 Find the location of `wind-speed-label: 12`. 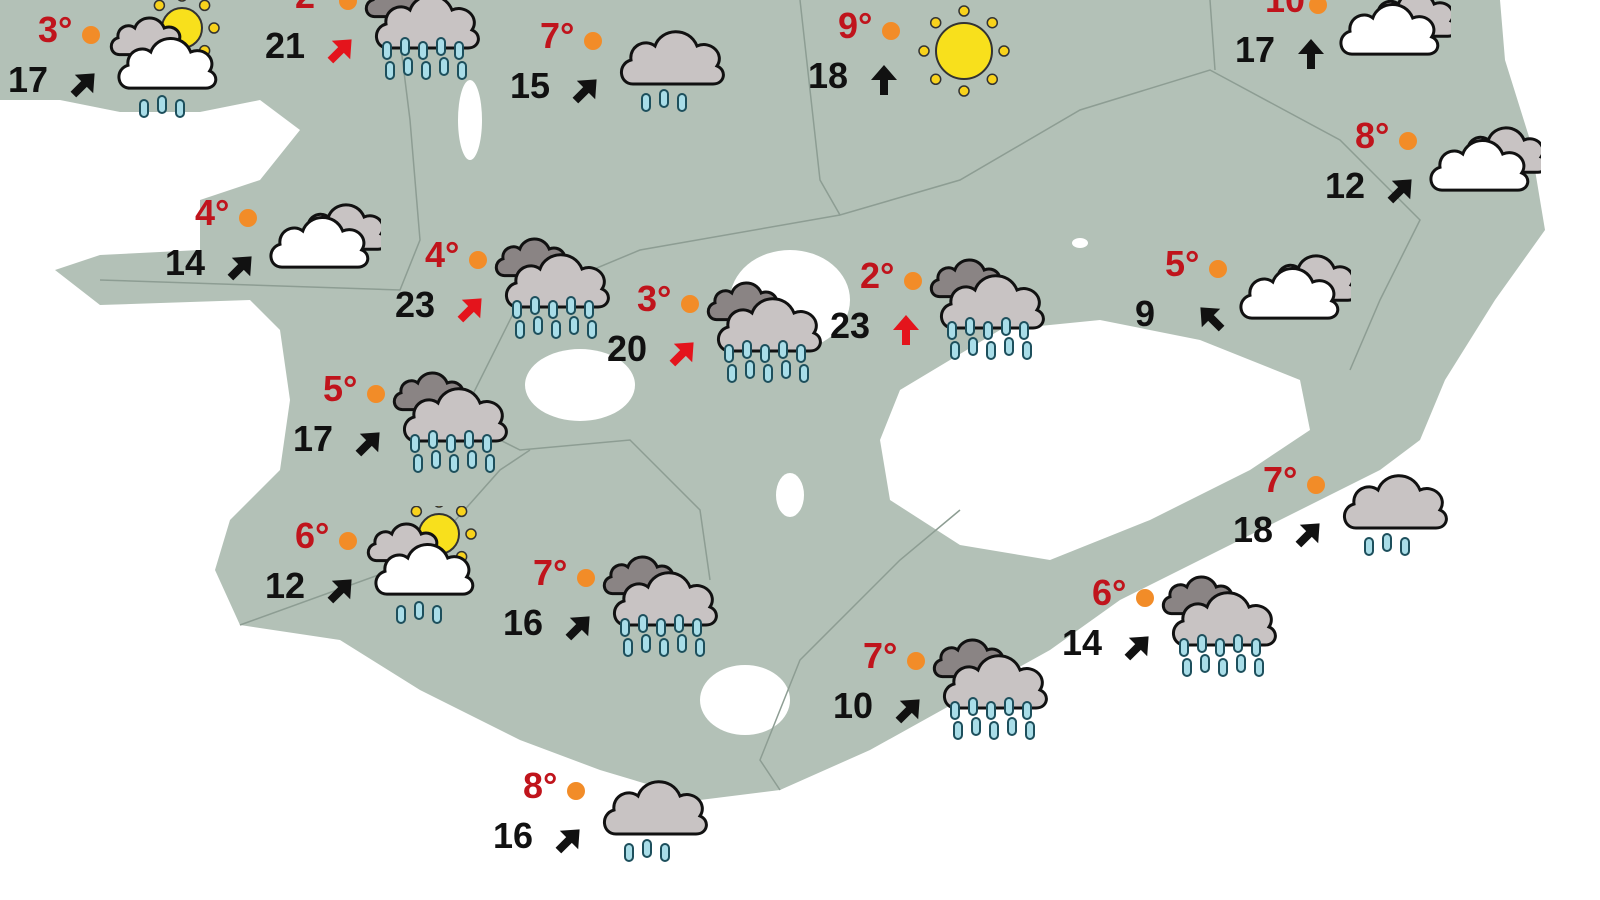

wind-speed-label: 12 is located at coordinates (1345, 185).